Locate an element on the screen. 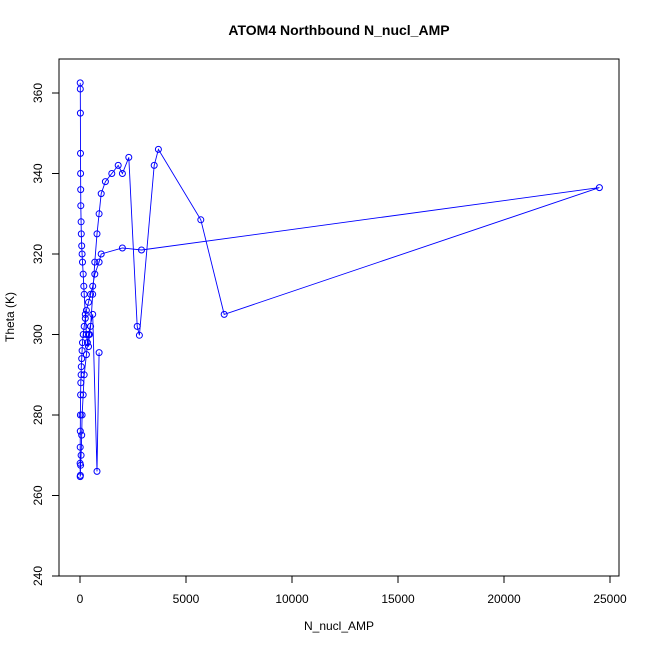 Image resolution: width=650 pixels, height=650 pixels. x-tick-label: 5000 is located at coordinates (186, 599).